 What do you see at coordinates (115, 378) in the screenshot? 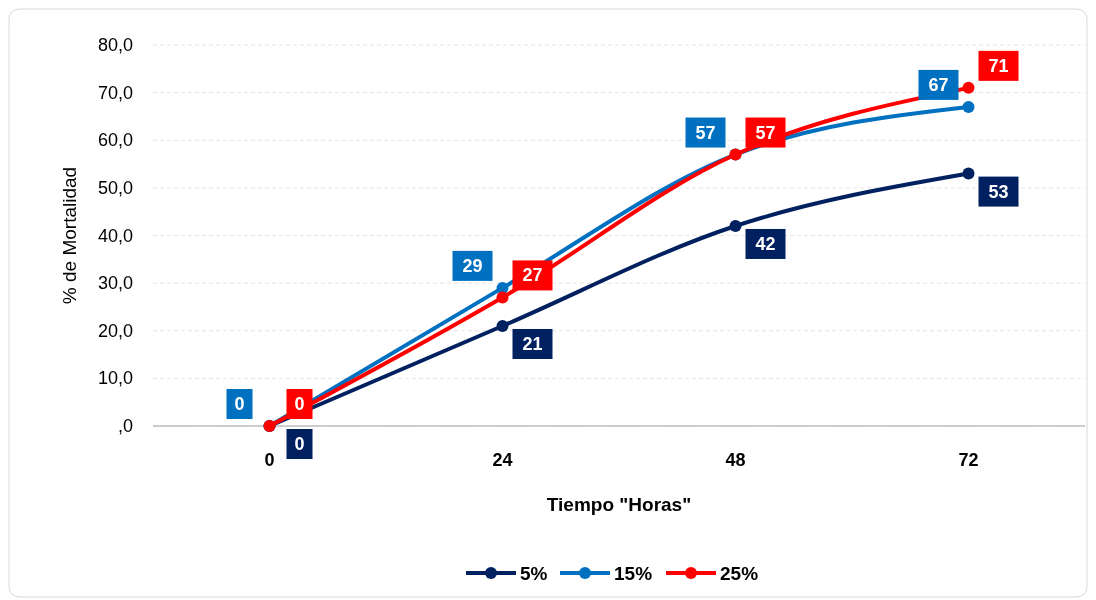
I see `y-tick-label: 10,0` at bounding box center [115, 378].